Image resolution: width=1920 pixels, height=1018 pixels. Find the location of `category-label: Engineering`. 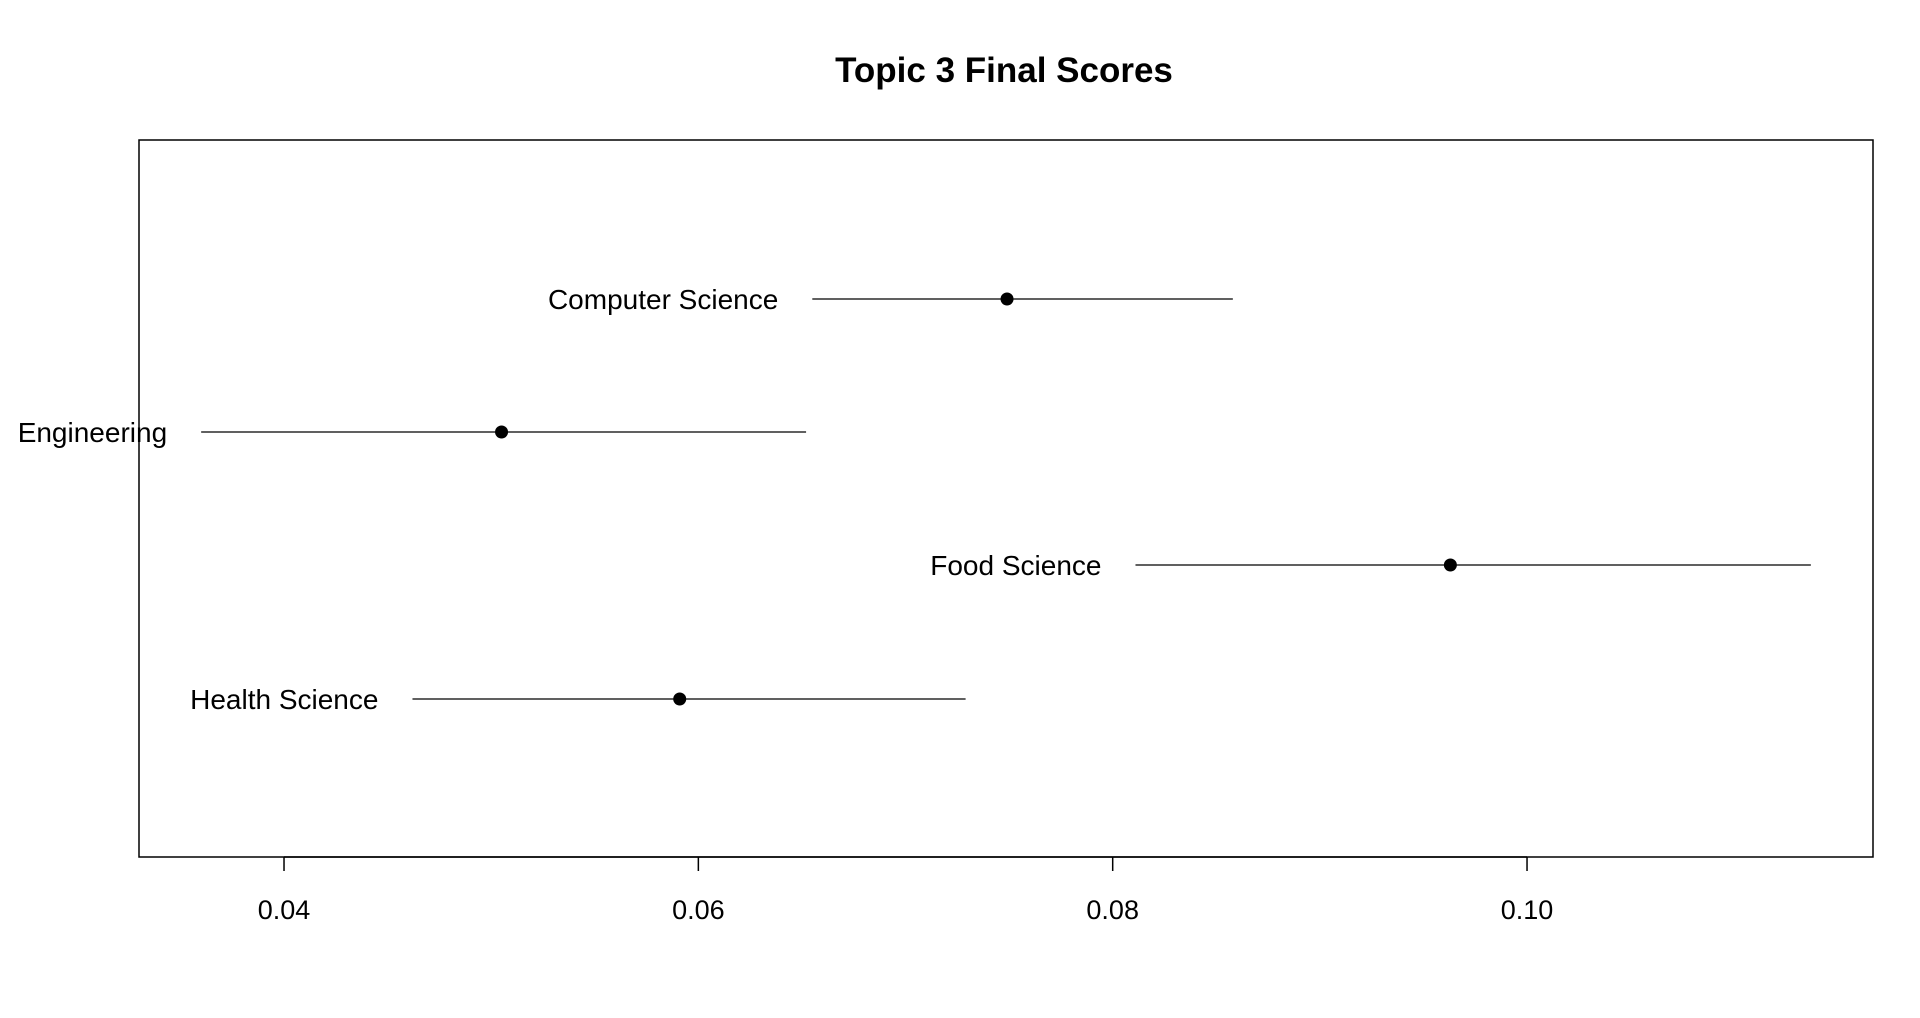

category-label: Engineering is located at coordinates (92, 432).